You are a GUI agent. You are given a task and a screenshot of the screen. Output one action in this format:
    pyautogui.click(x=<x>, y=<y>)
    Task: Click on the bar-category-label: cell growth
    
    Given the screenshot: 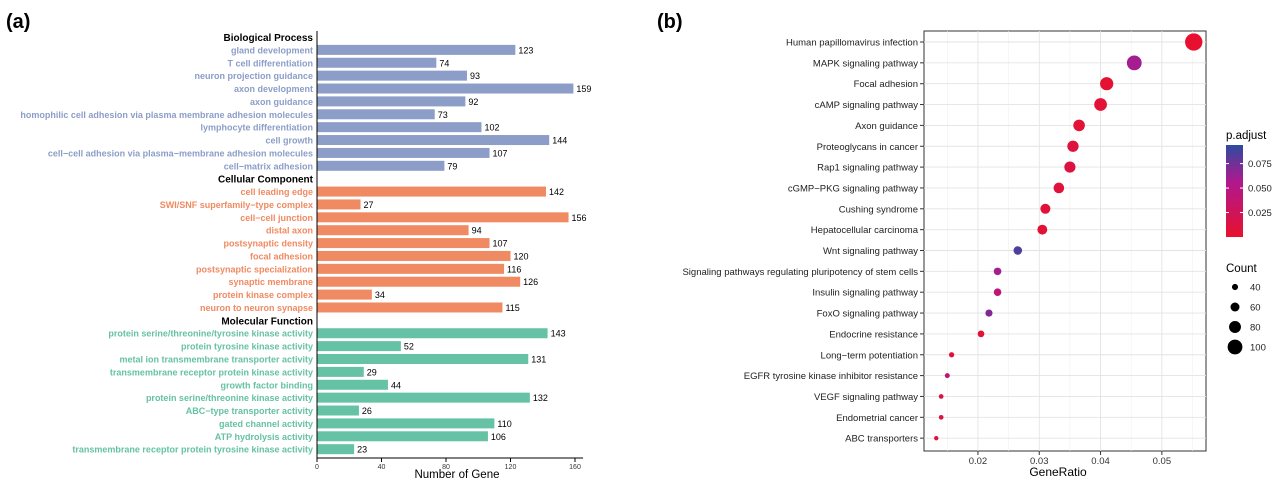 What is the action you would take?
    pyautogui.click(x=289, y=141)
    